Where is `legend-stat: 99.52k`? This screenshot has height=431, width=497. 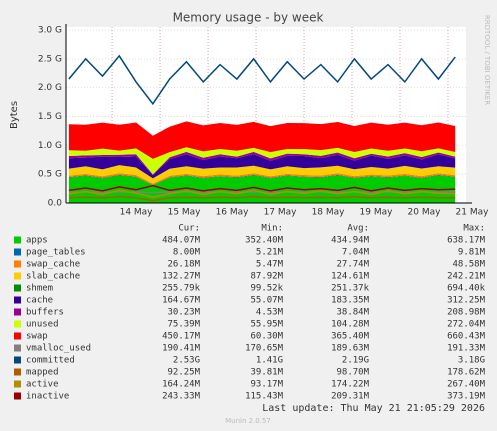 legend-stat: 99.52k is located at coordinates (266, 289).